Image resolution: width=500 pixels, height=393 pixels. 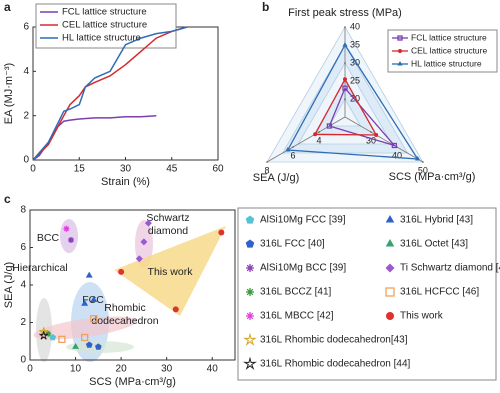 What do you see at coordinates (76, 369) in the screenshot?
I see `x-tick-label: 10` at bounding box center [76, 369].